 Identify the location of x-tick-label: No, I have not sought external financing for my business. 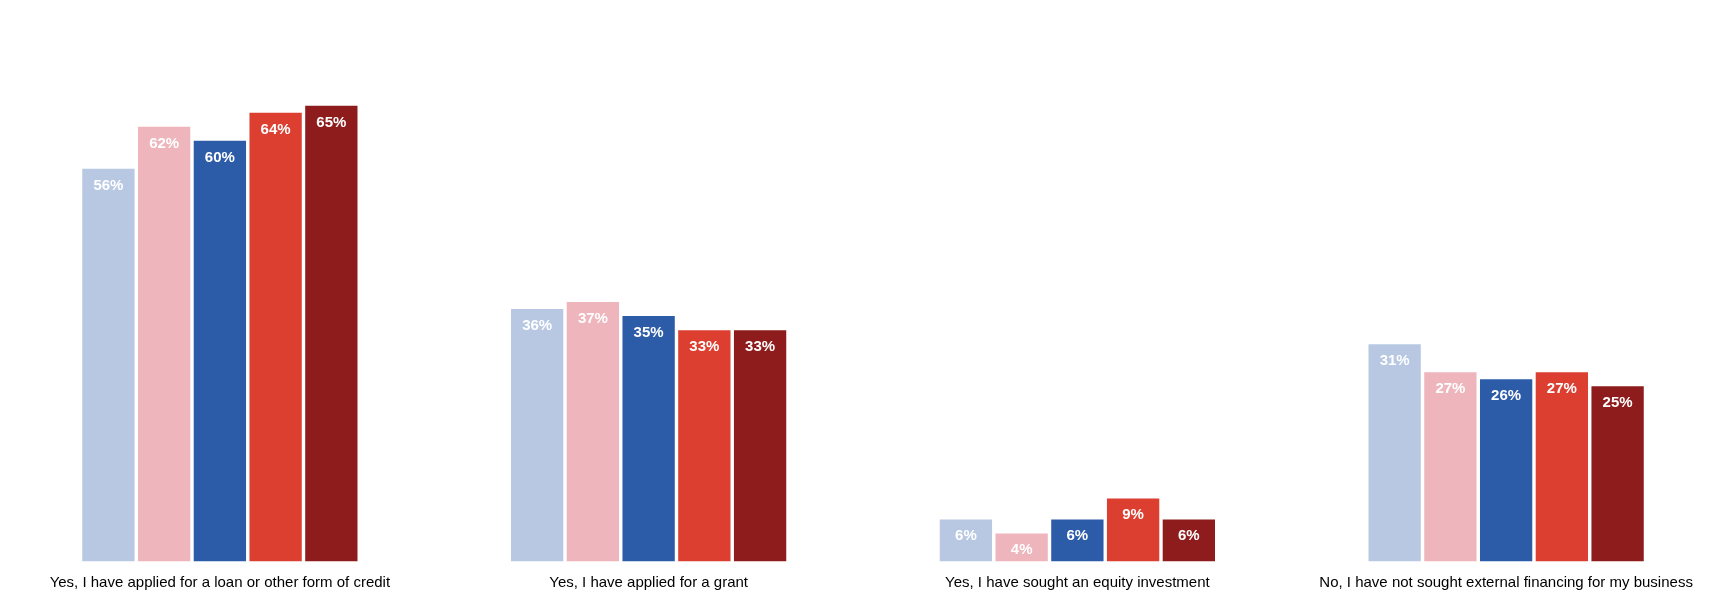
(1506, 581).